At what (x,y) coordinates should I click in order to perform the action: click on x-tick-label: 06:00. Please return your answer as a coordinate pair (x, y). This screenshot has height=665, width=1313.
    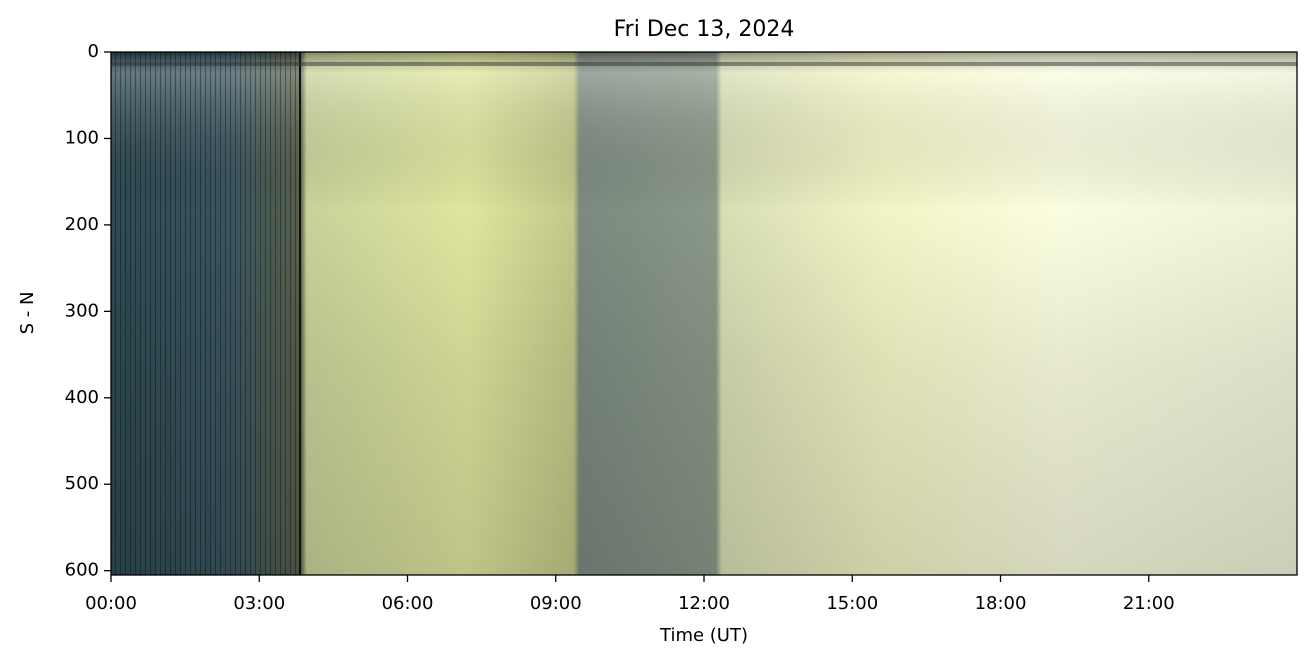
    Looking at the image, I should click on (408, 603).